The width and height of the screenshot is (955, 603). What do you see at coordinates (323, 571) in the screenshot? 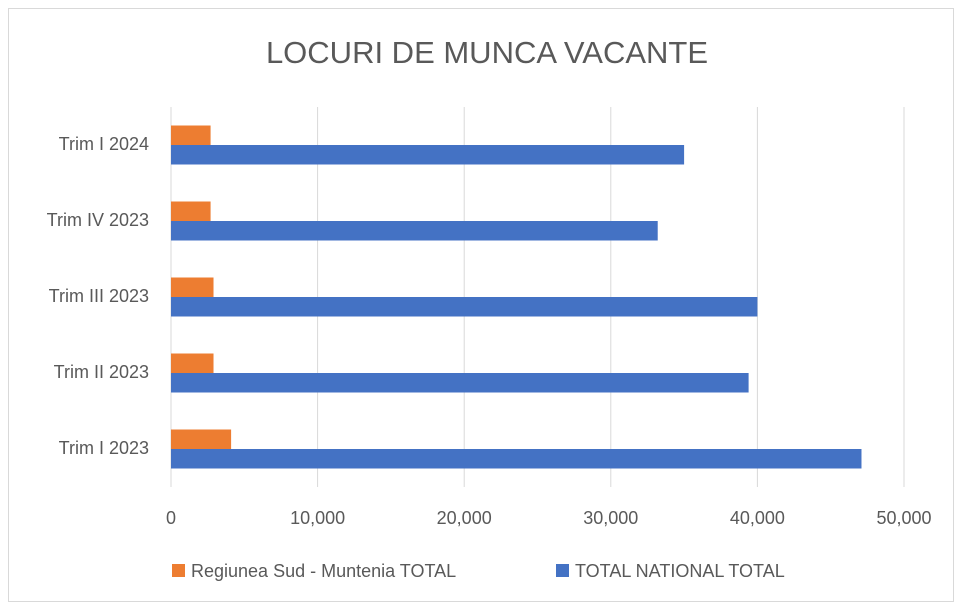
I see `legend-label: Regiunea Sud - Muntenia TOTAL` at bounding box center [323, 571].